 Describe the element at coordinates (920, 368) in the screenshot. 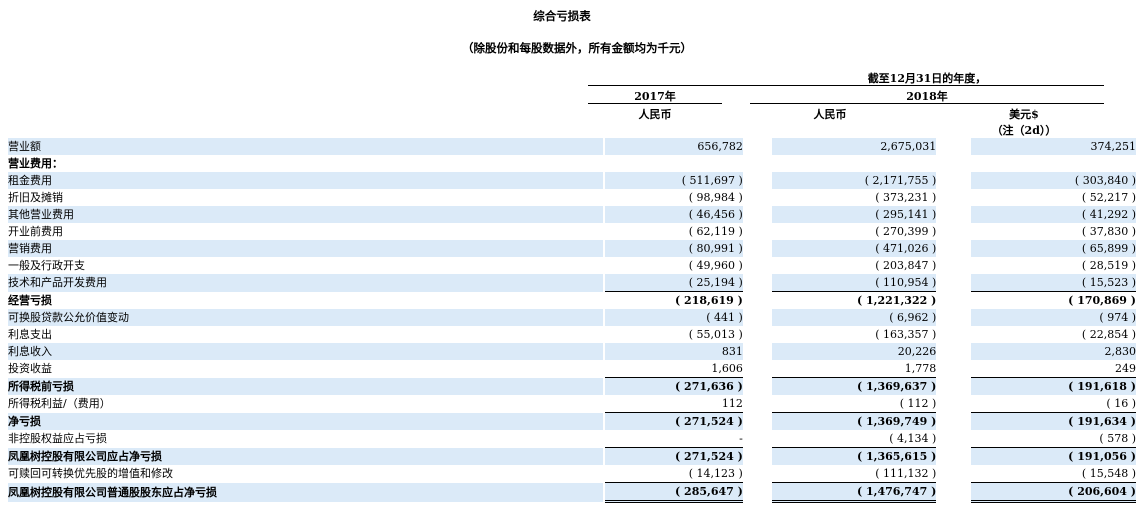

I see `value-2018-rmb: 1,778` at that location.